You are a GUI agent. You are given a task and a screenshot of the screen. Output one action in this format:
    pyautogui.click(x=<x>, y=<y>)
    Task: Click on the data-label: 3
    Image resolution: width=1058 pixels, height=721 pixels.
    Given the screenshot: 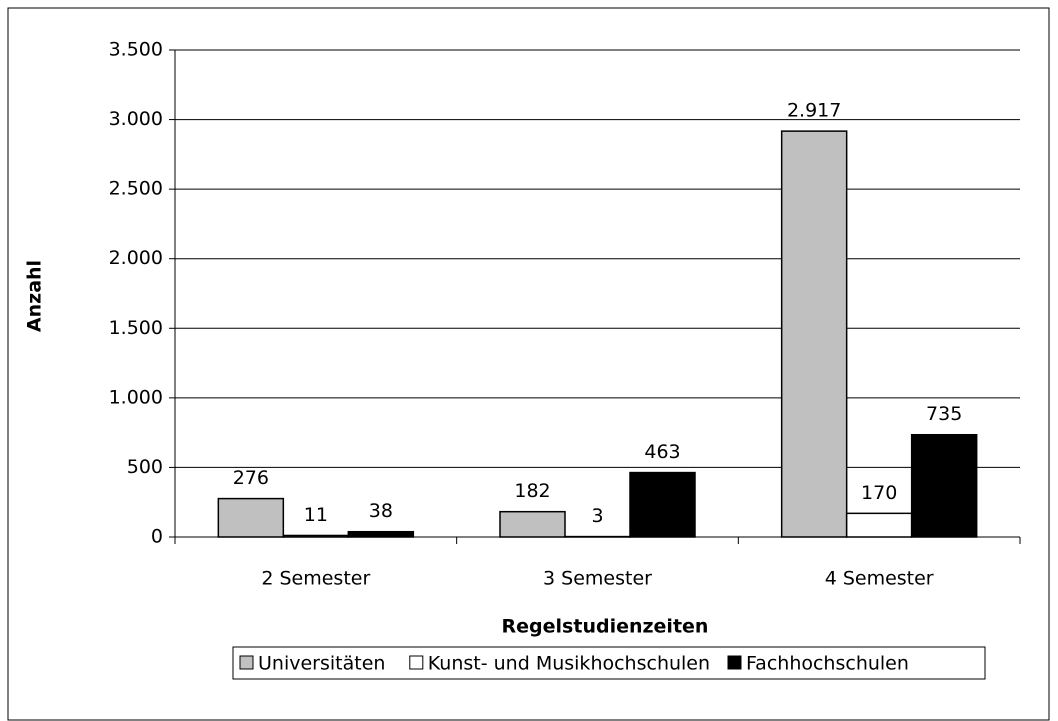 What is the action you would take?
    pyautogui.click(x=597, y=516)
    